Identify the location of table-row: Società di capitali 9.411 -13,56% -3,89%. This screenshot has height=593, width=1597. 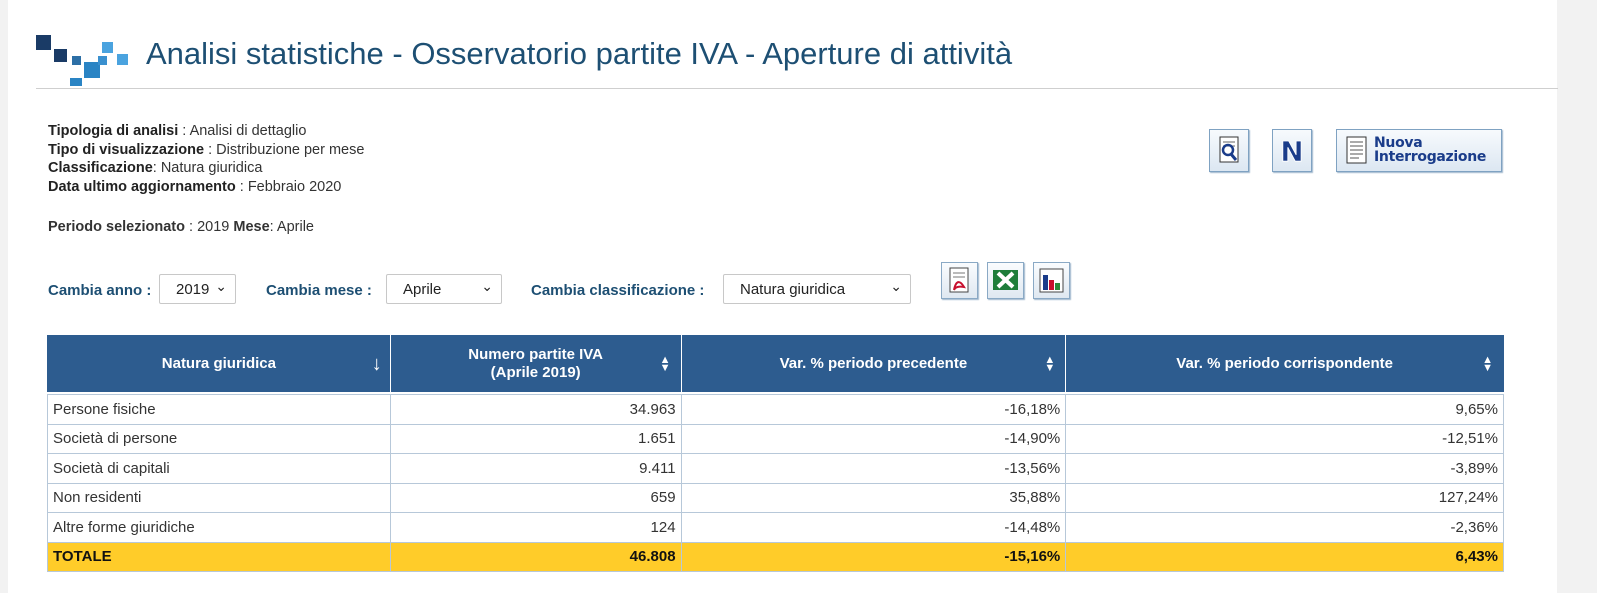
(775, 468).